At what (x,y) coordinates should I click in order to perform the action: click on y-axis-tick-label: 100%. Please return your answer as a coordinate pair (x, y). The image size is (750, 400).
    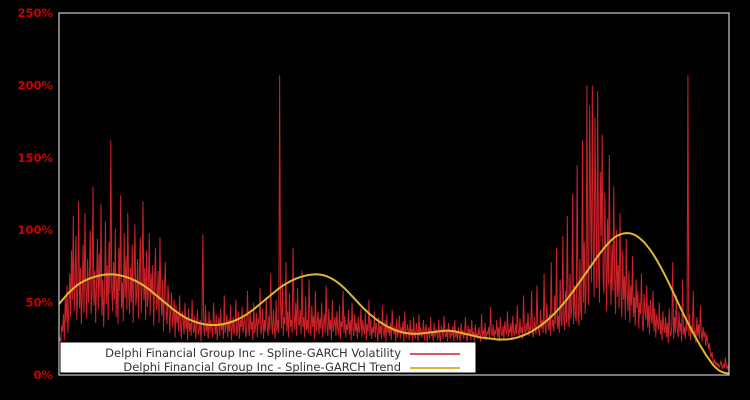
    Looking at the image, I should click on (35, 230).